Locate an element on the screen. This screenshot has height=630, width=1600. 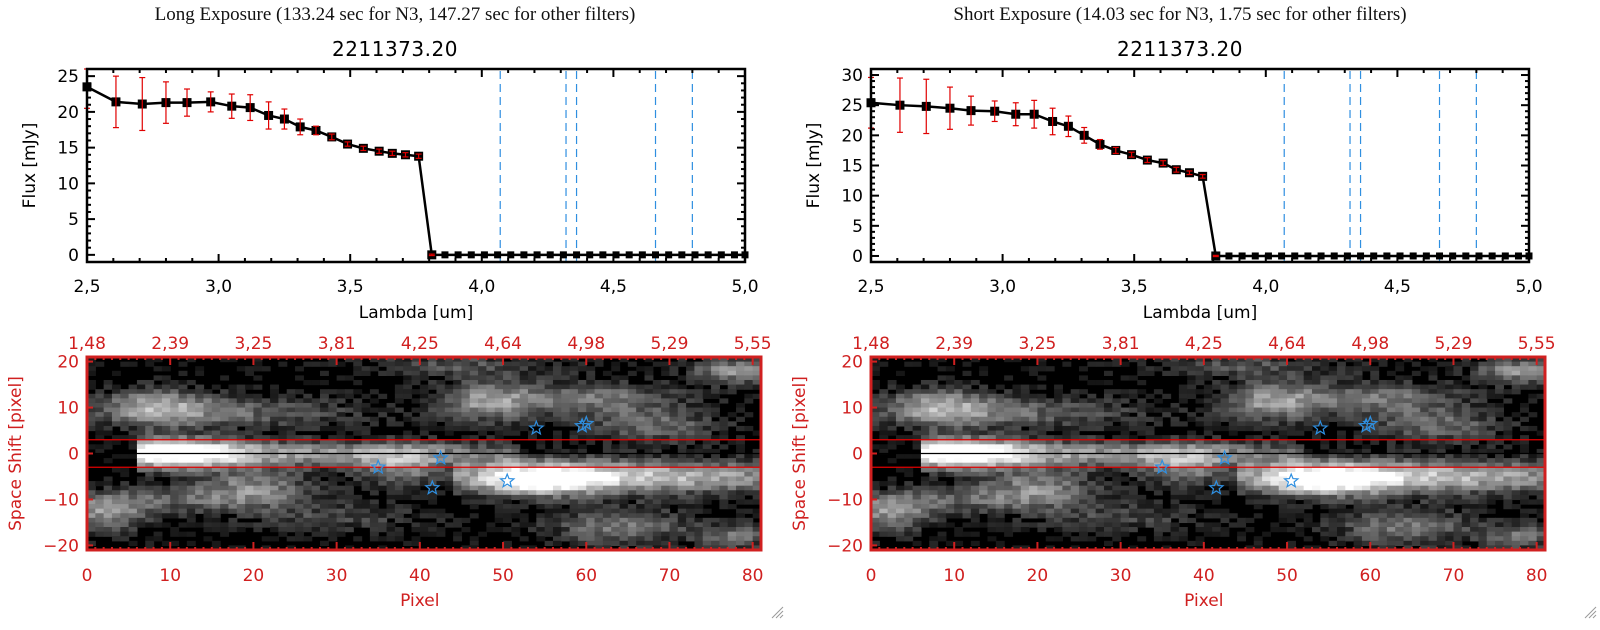
resize-grip-icon is located at coordinates (777, 611).